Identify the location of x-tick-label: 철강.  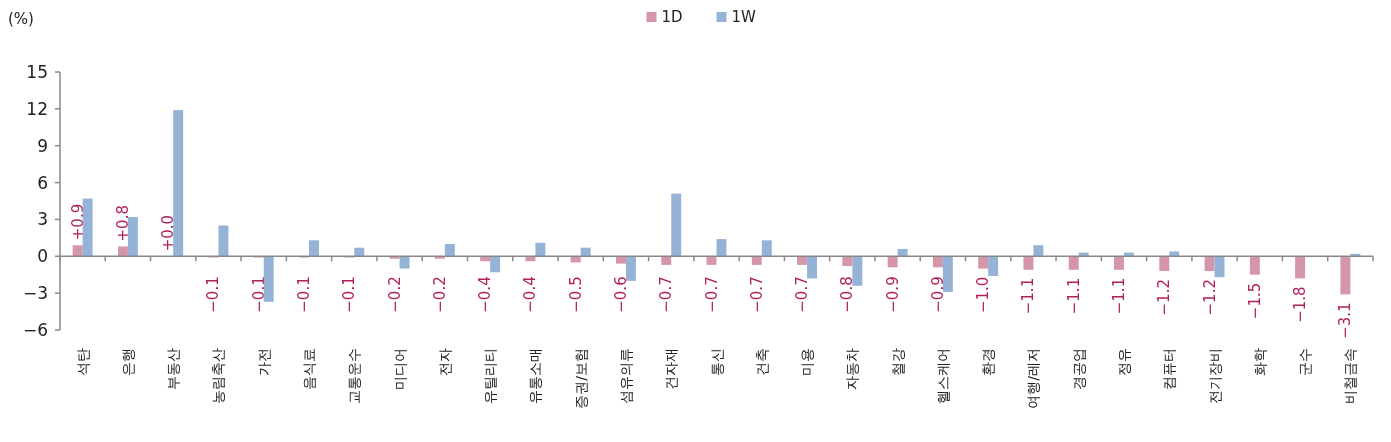
(897, 362).